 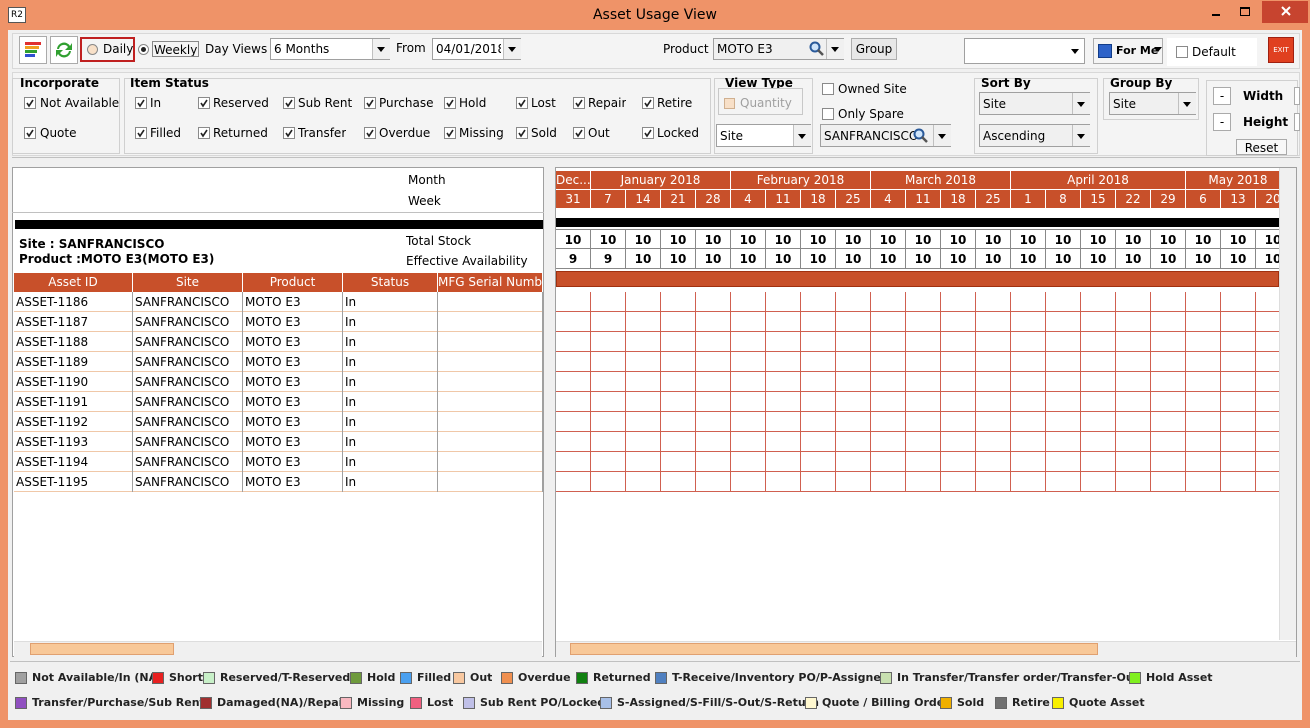 I want to click on size-minus-button: -, so click(x=1222, y=122).